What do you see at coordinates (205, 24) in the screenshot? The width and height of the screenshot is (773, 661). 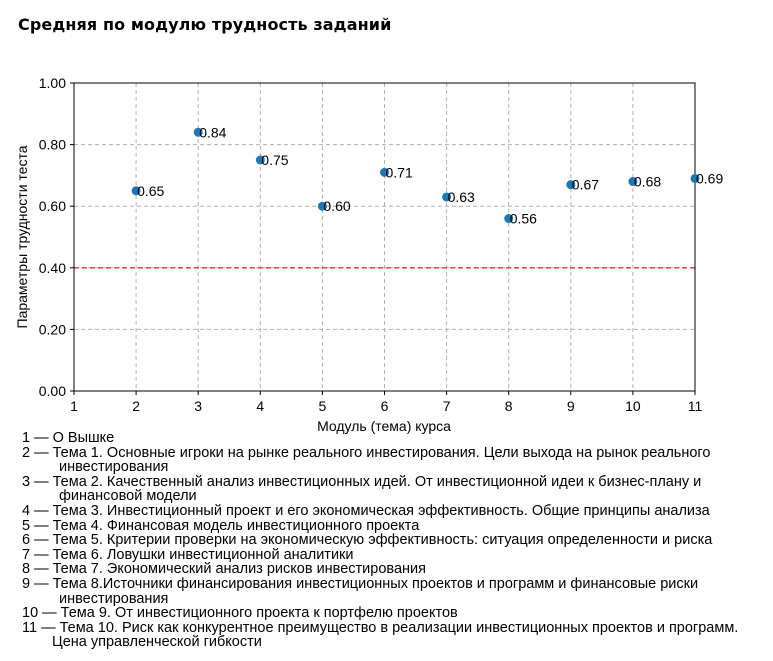 I see `page-title: Средняя по модулю трудность заданий` at bounding box center [205, 24].